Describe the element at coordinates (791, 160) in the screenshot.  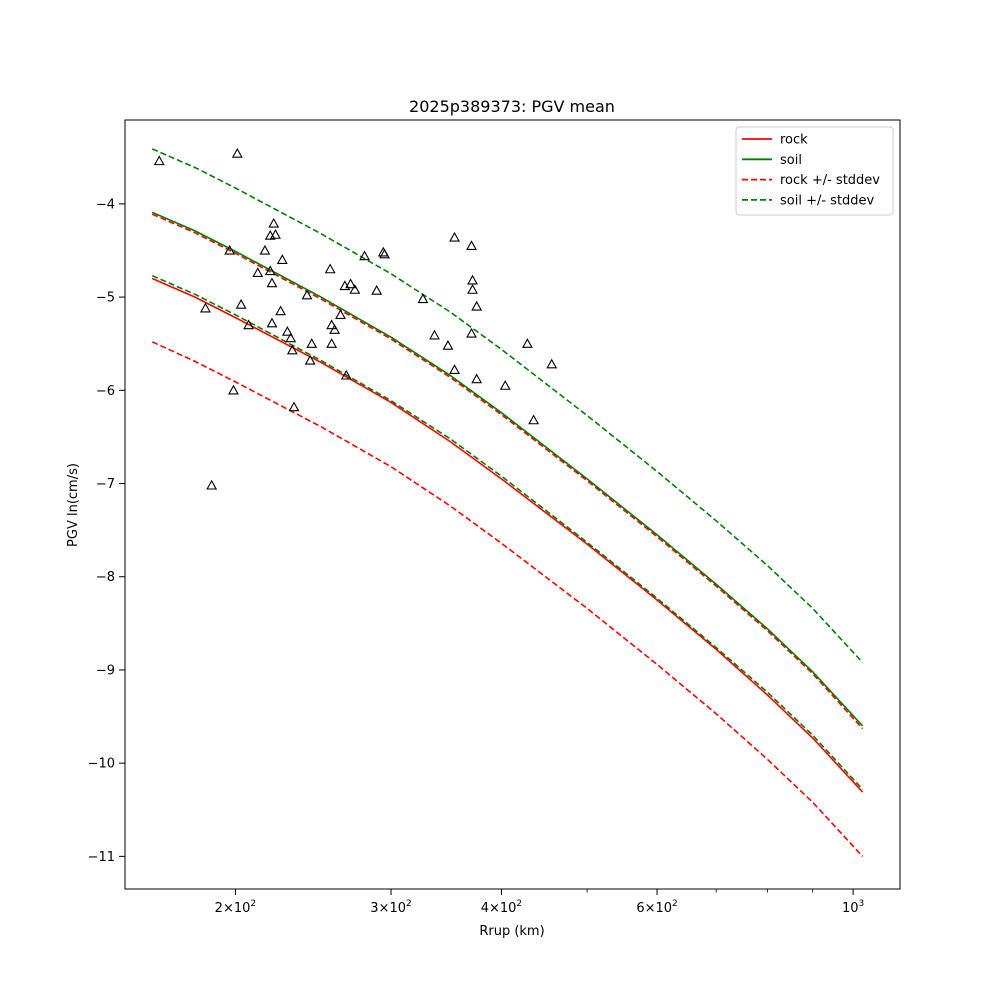
I see `legend-label-1: soil` at that location.